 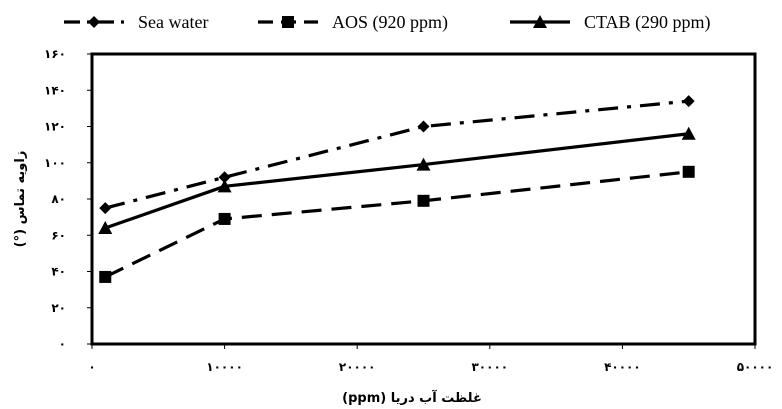 What do you see at coordinates (20, 199) in the screenshot?
I see `y-axis-title: زاویه تماس (°)` at bounding box center [20, 199].